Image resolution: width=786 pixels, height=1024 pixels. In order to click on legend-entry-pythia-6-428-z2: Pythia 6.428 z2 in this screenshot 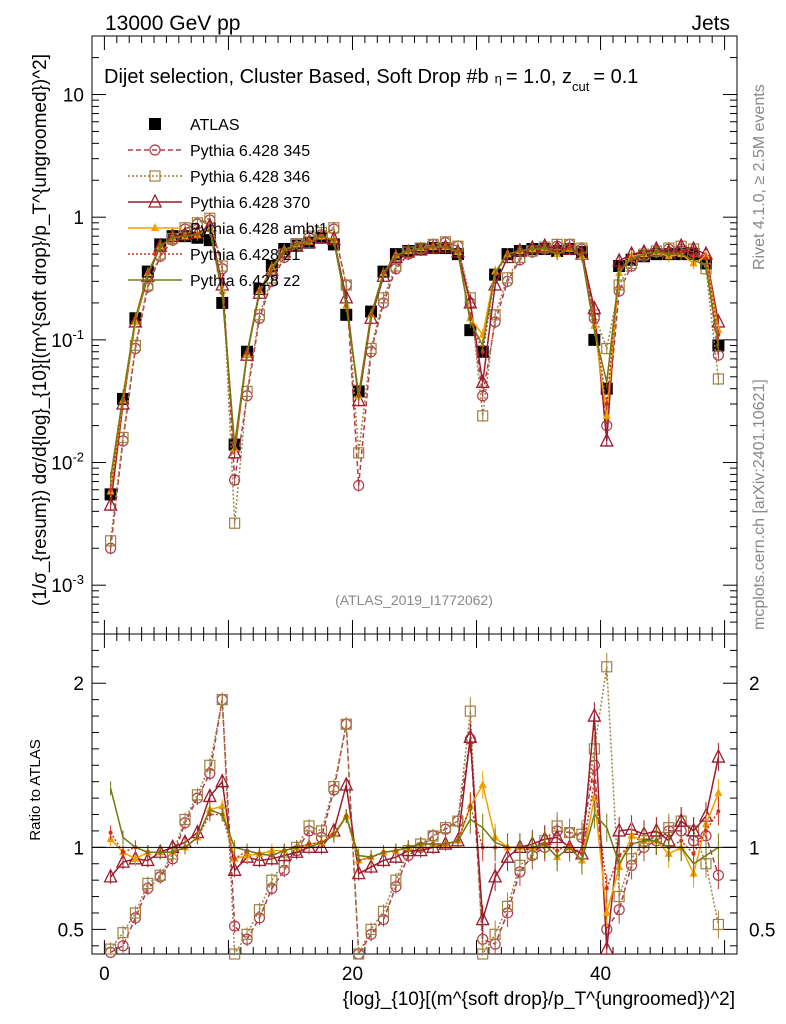, I will do `click(214, 281)`.